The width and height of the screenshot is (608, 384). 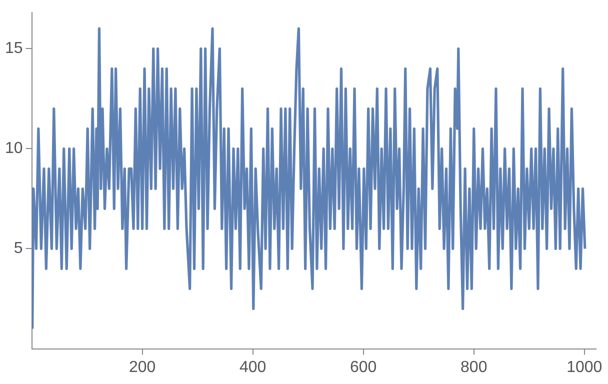 What do you see at coordinates (14, 49) in the screenshot?
I see `y-tick-label: 15` at bounding box center [14, 49].